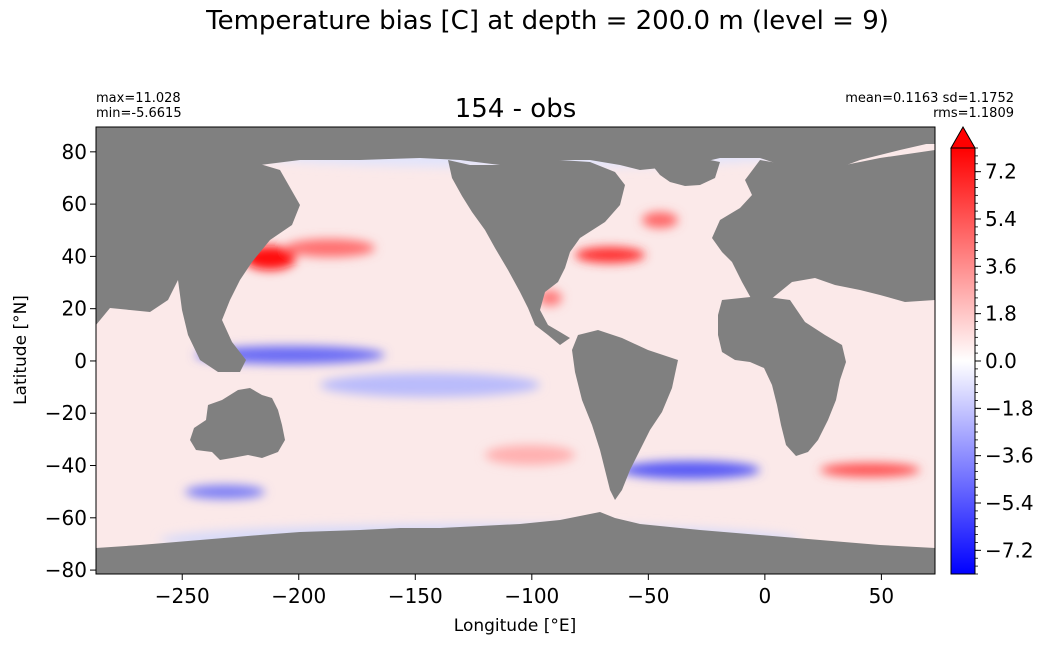  Describe the element at coordinates (182, 596) in the screenshot. I see `x-tick-label: −250` at that location.